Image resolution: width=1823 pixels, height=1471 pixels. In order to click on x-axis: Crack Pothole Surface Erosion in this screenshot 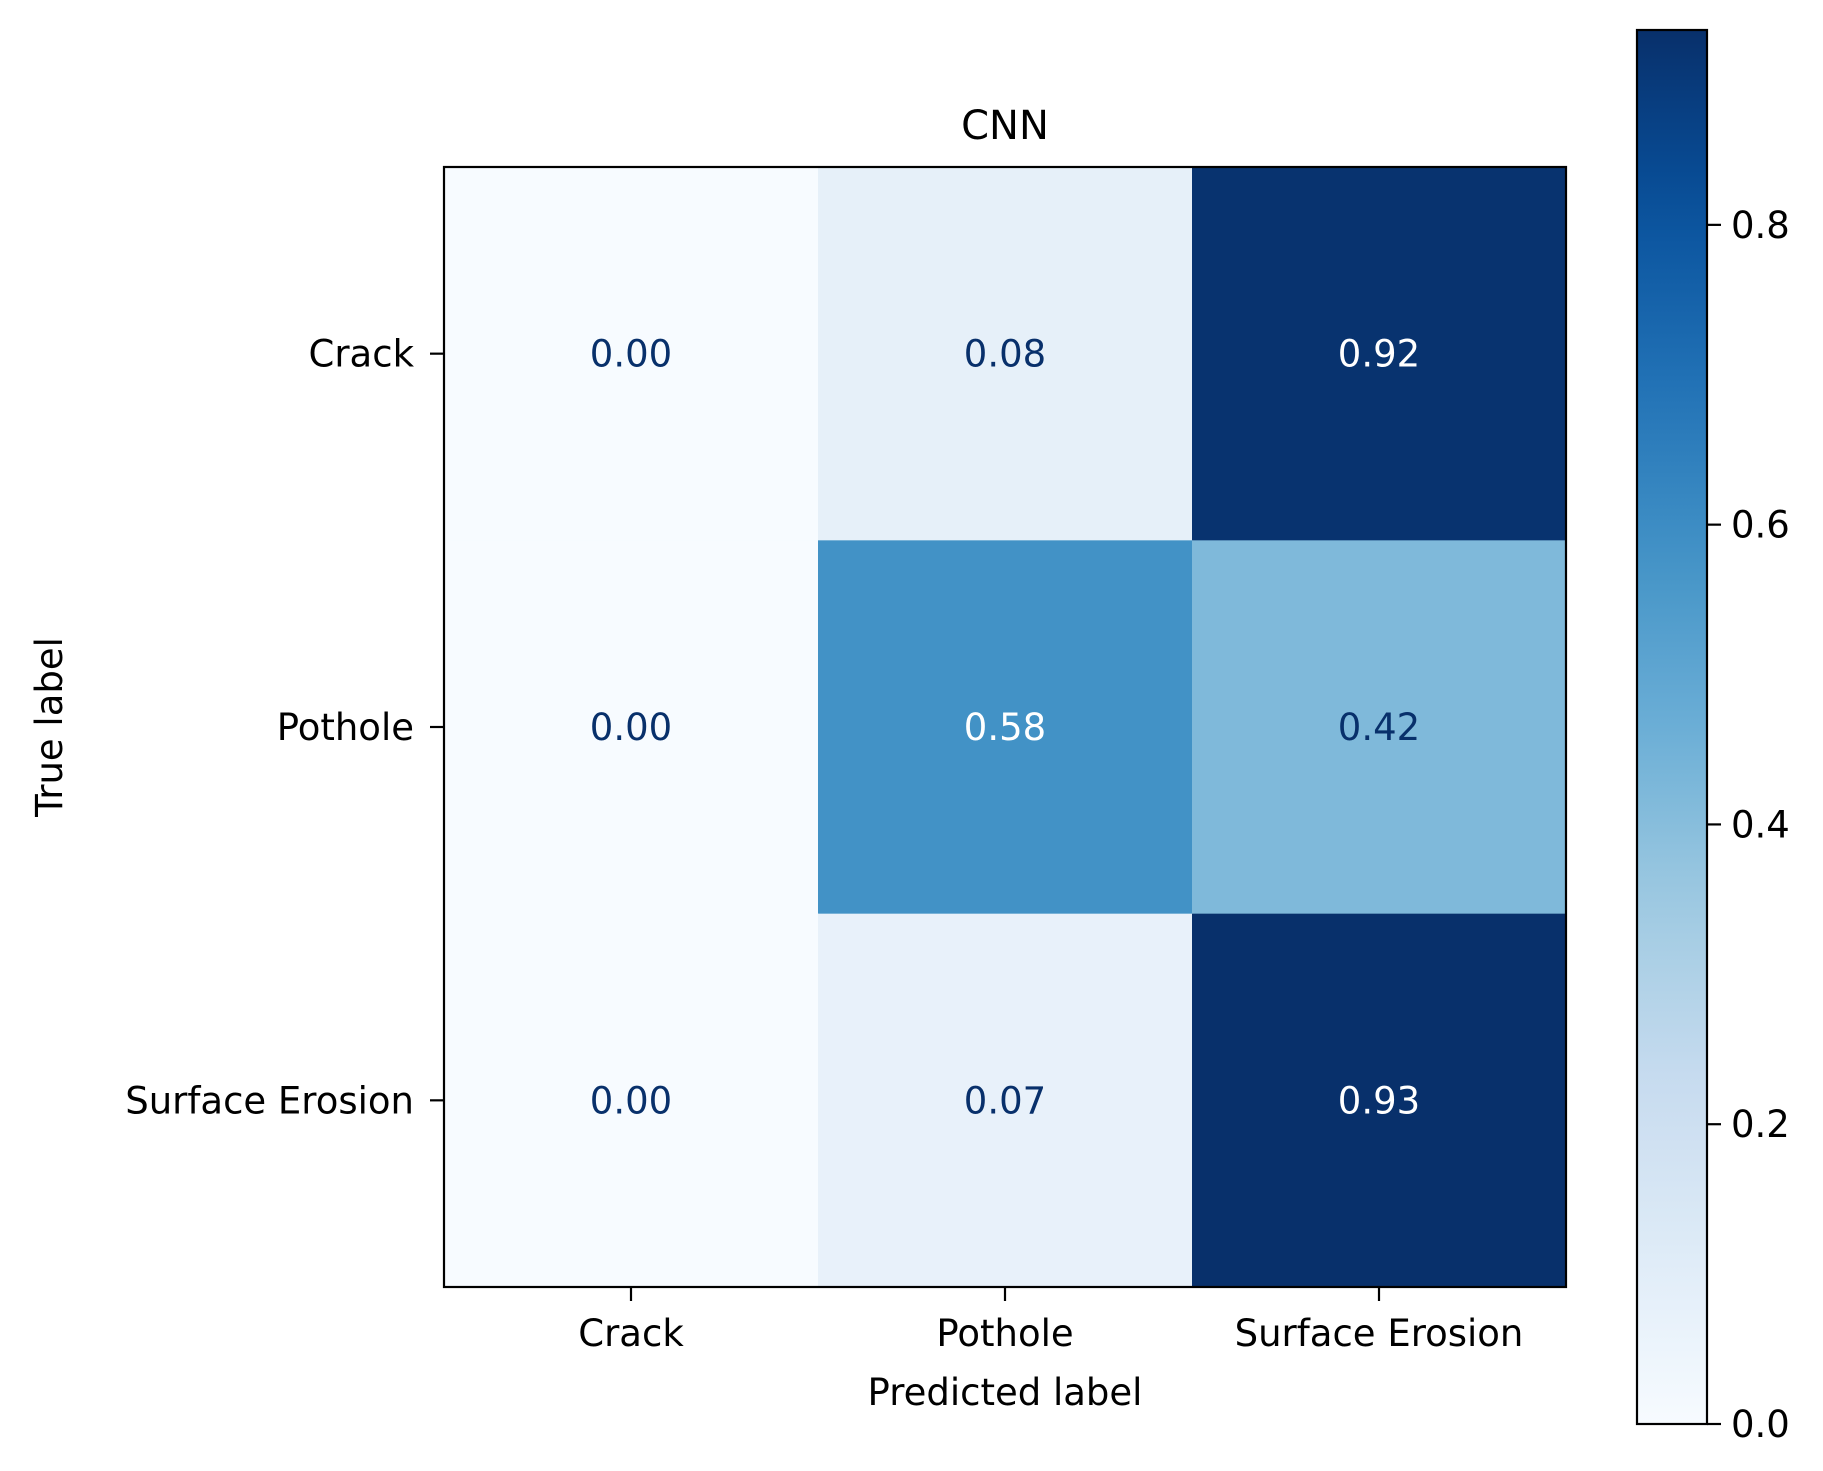, I will do `click(1050, 1321)`.